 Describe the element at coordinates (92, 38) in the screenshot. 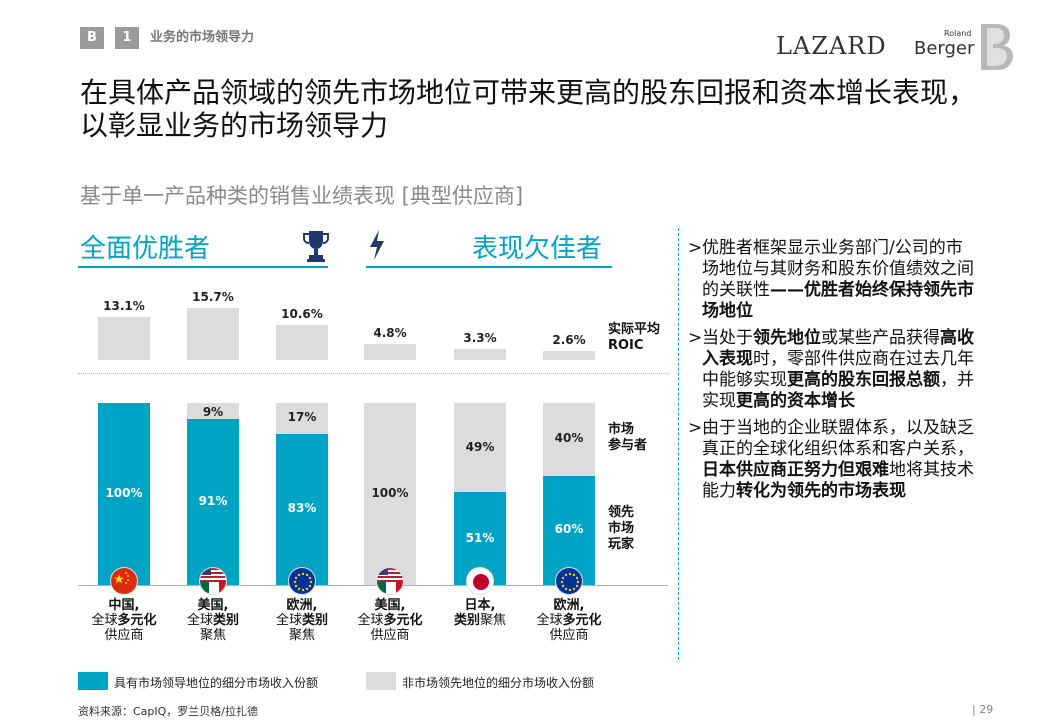

I see `section-badge-b: B` at that location.